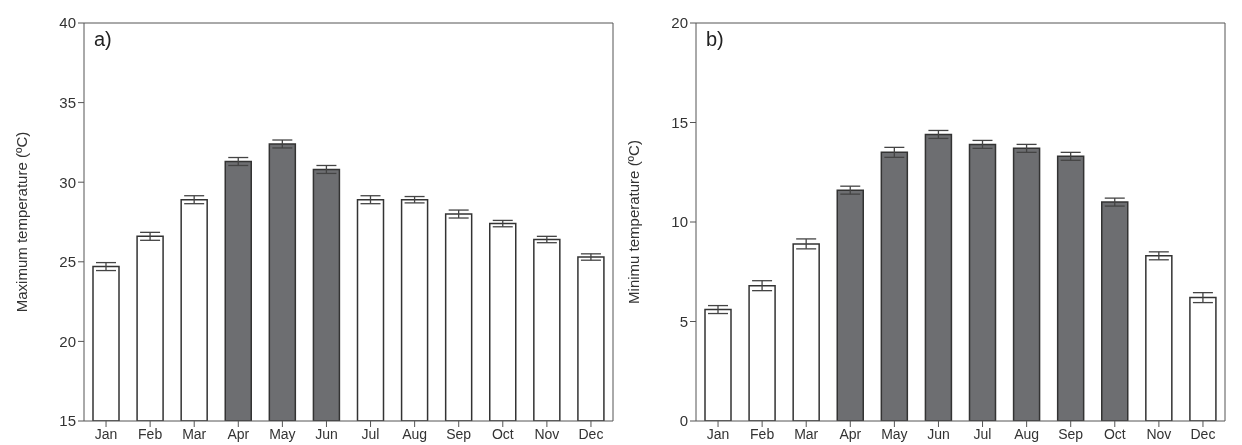  Describe the element at coordinates (22, 222) in the screenshot. I see `y-axis-title: Maximum temperature (ºC)` at that location.